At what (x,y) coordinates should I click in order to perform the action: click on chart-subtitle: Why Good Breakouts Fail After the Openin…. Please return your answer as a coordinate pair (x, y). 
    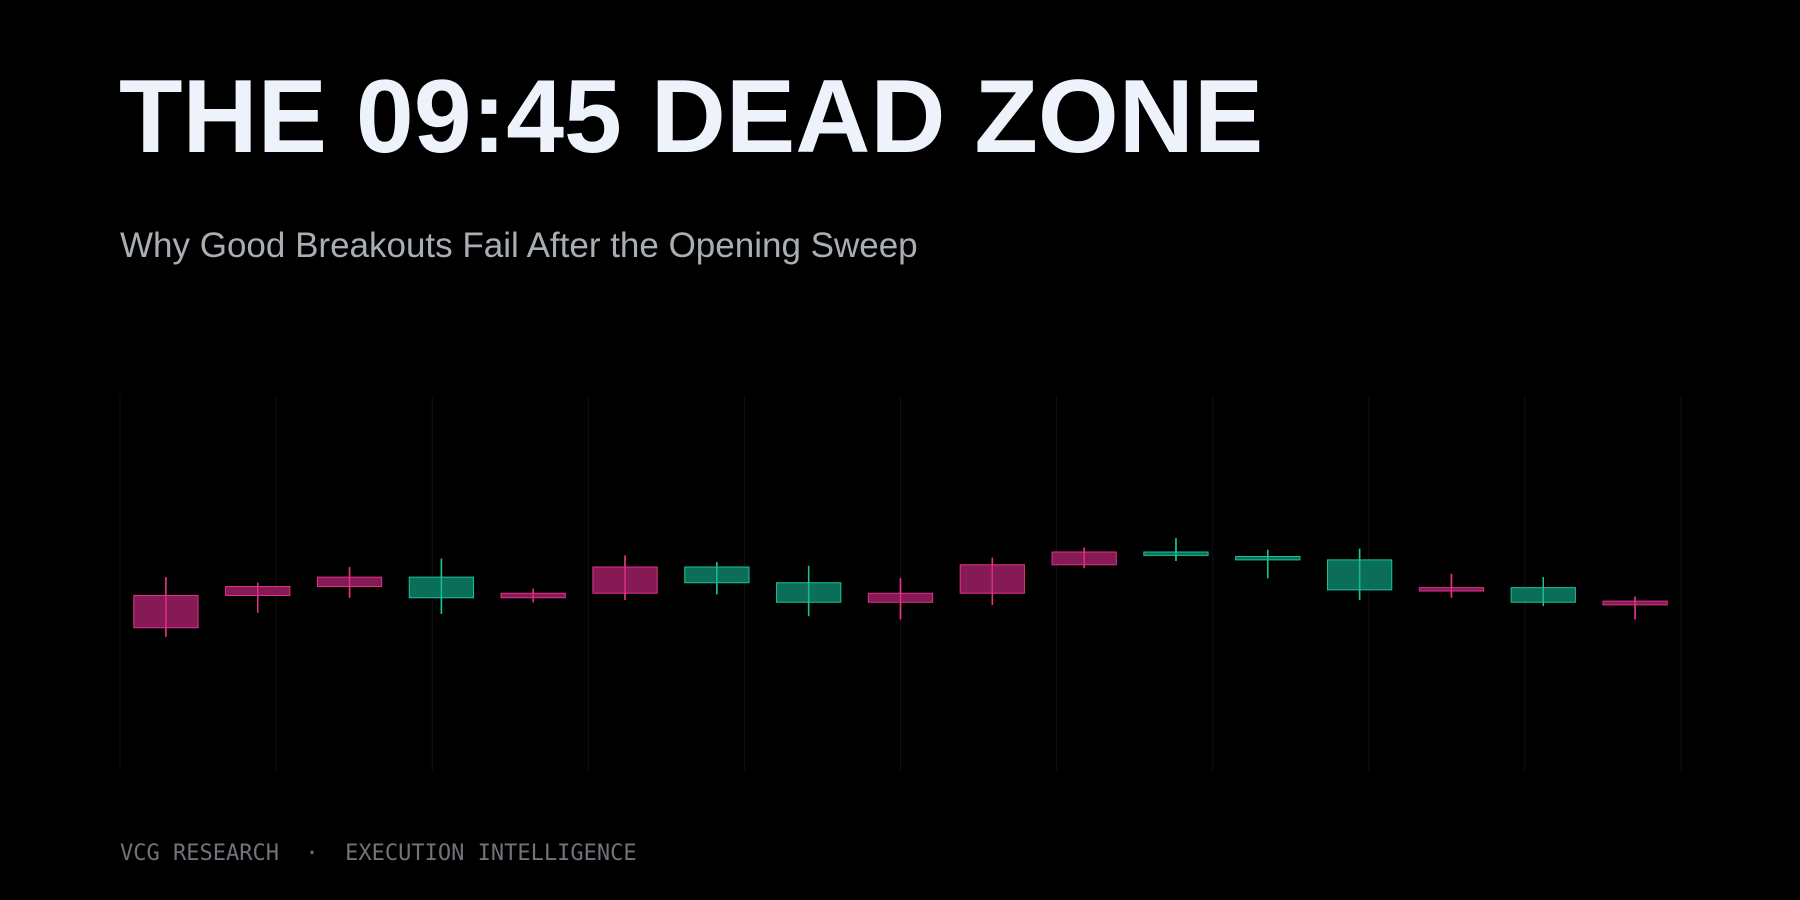
    Looking at the image, I should click on (519, 245).